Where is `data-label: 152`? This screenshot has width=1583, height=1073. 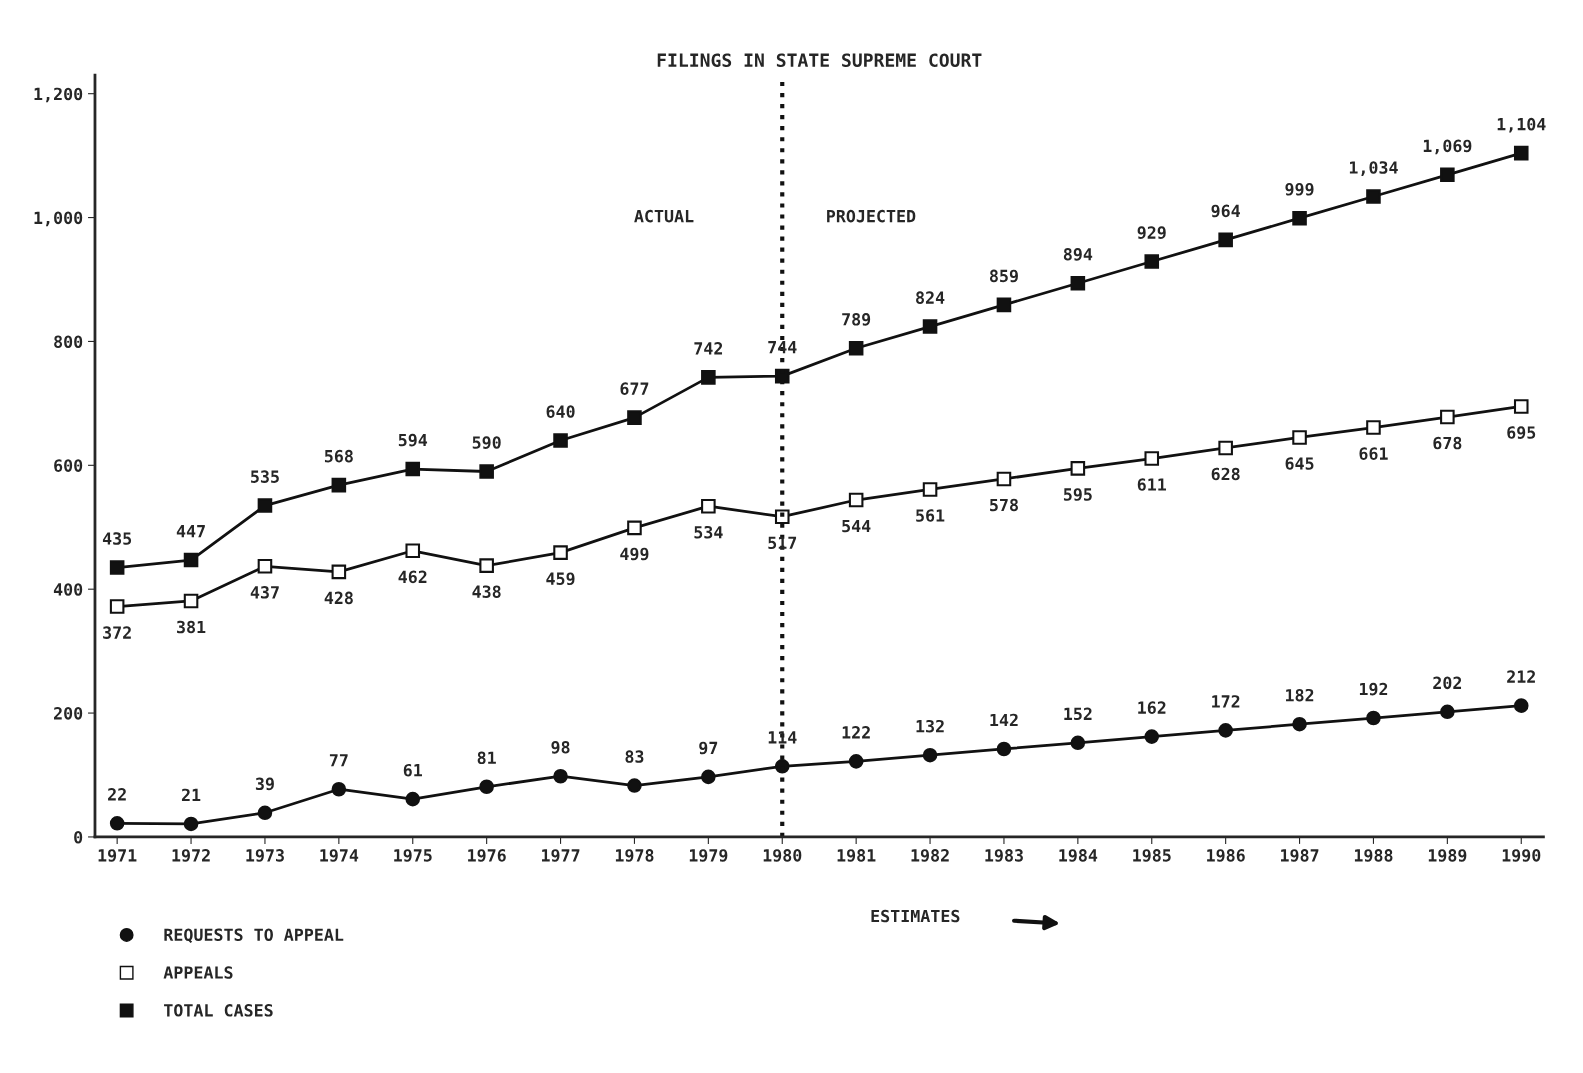
data-label: 152 is located at coordinates (1078, 714).